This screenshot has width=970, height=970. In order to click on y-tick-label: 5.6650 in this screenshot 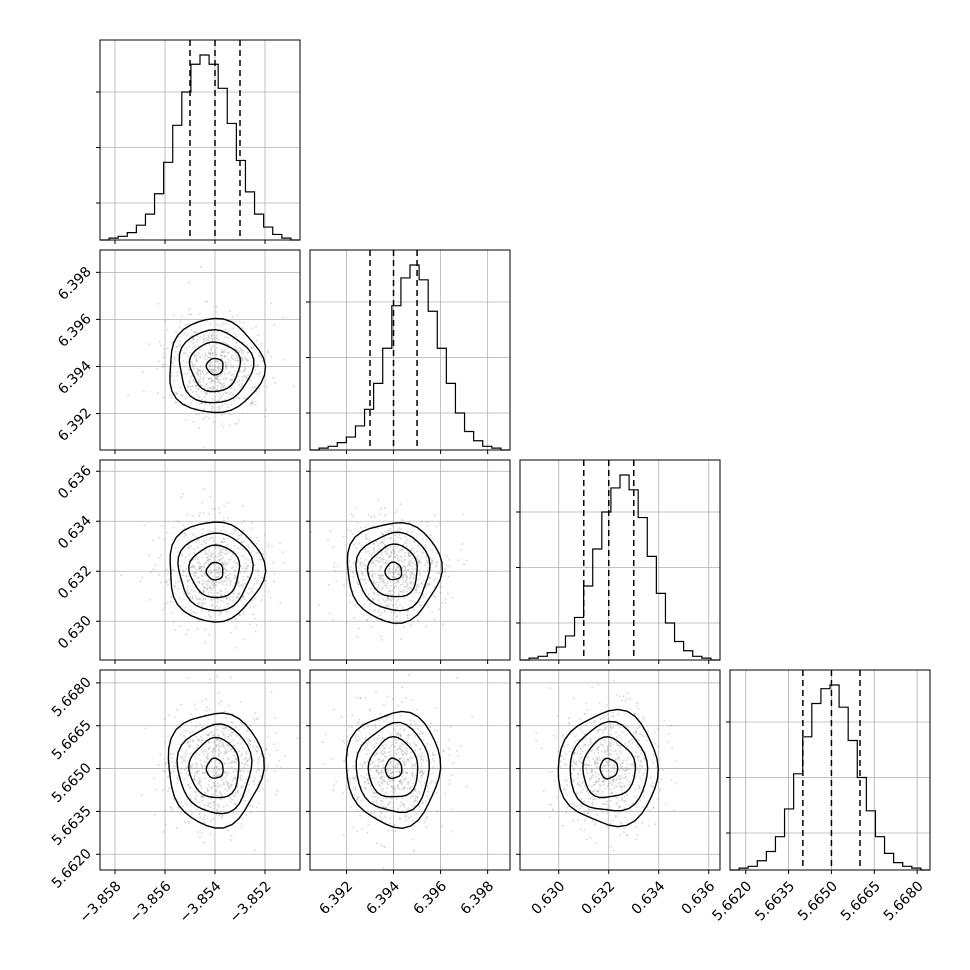, I will do `click(72, 783)`.